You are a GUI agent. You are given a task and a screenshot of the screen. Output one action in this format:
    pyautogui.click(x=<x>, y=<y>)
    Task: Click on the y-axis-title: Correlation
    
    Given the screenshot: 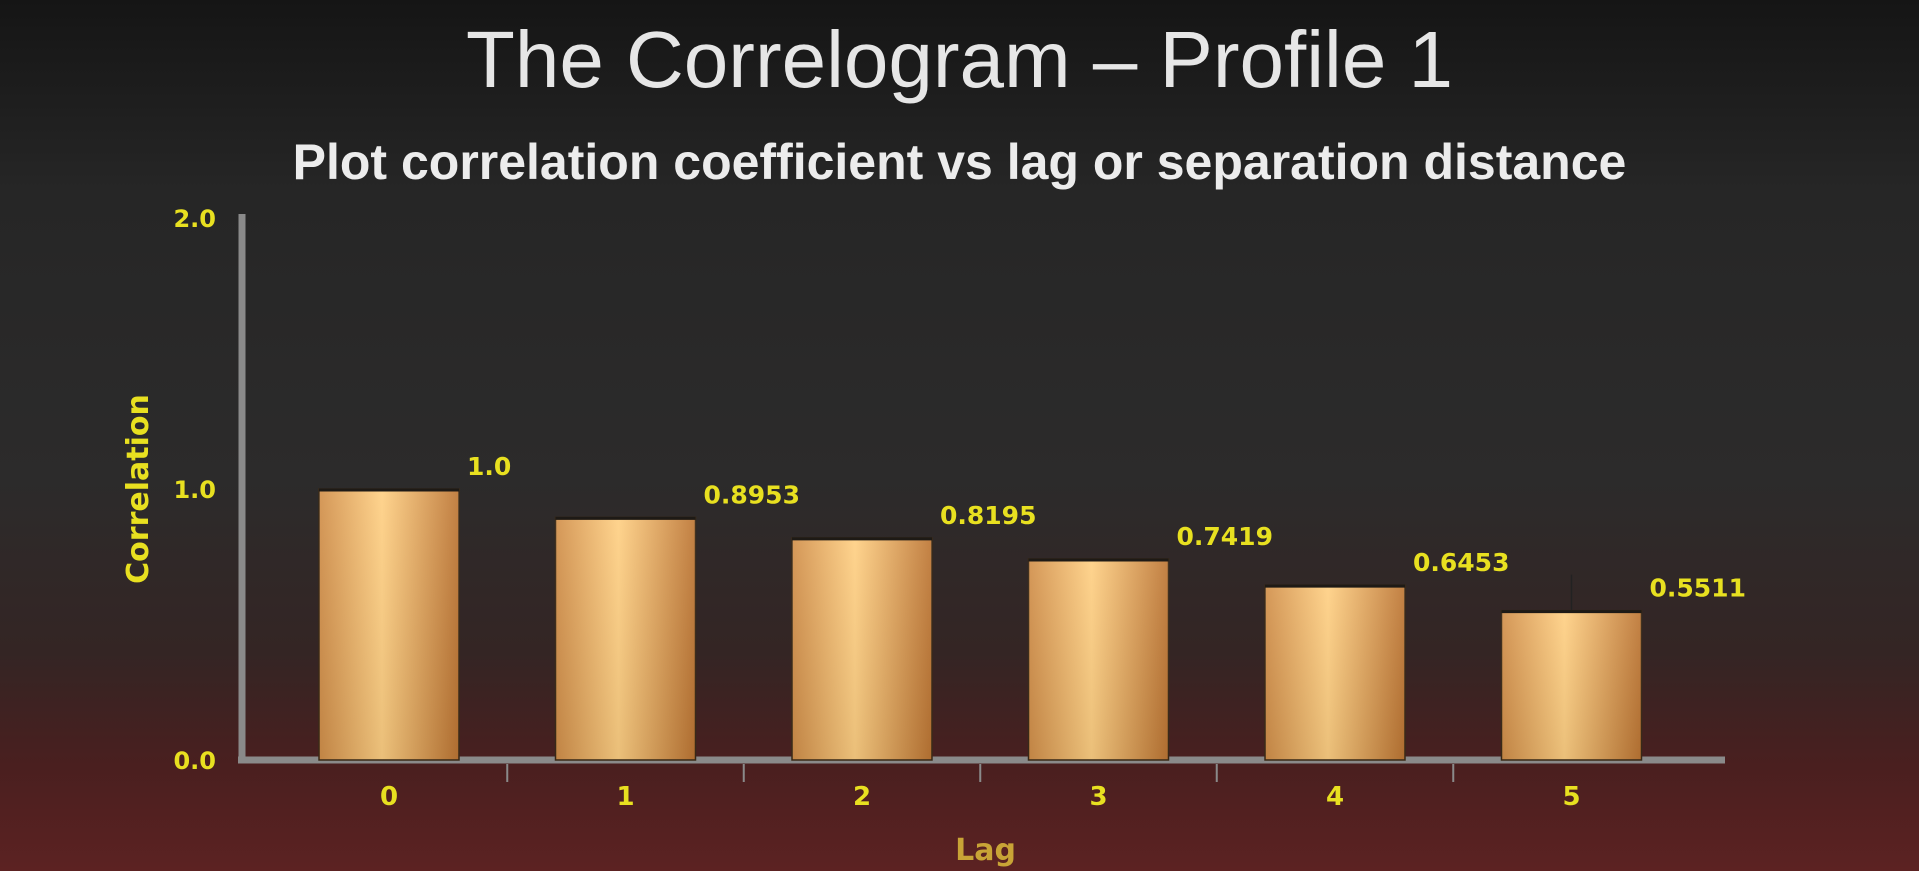 What is the action you would take?
    pyautogui.click(x=138, y=489)
    